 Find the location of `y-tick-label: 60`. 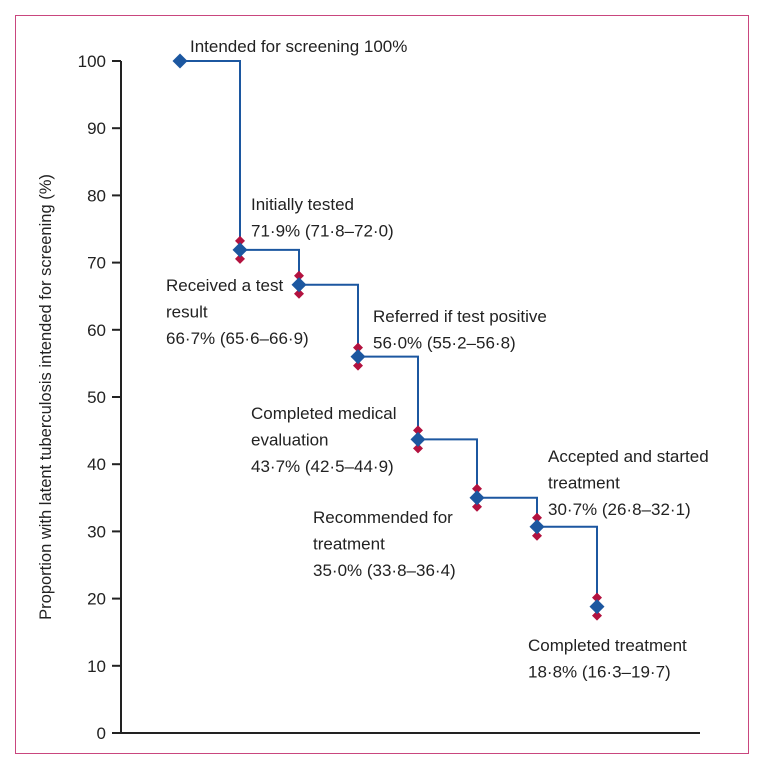

y-tick-label: 60 is located at coordinates (96, 330).